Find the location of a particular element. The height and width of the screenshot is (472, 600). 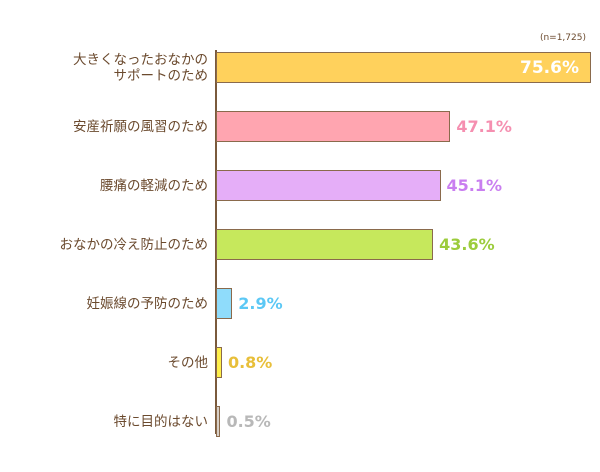

value-label: 75.6% is located at coordinates (549, 67).